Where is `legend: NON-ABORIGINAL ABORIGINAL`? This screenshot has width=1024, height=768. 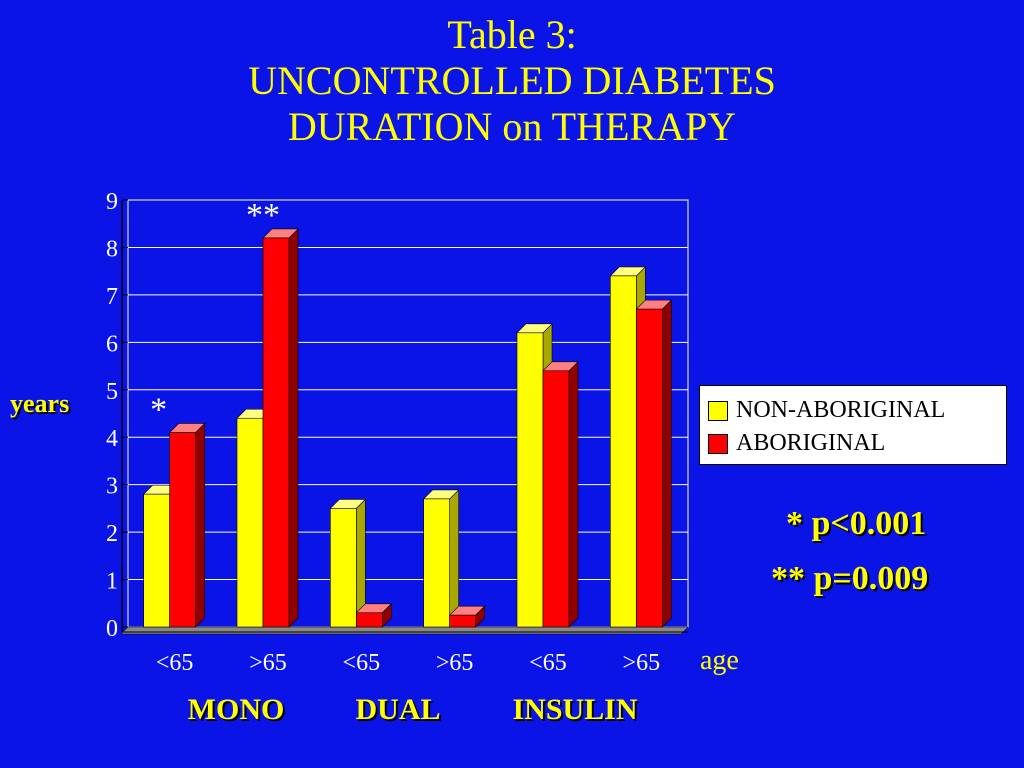 legend: NON-ABORIGINAL ABORIGINAL is located at coordinates (853, 425).